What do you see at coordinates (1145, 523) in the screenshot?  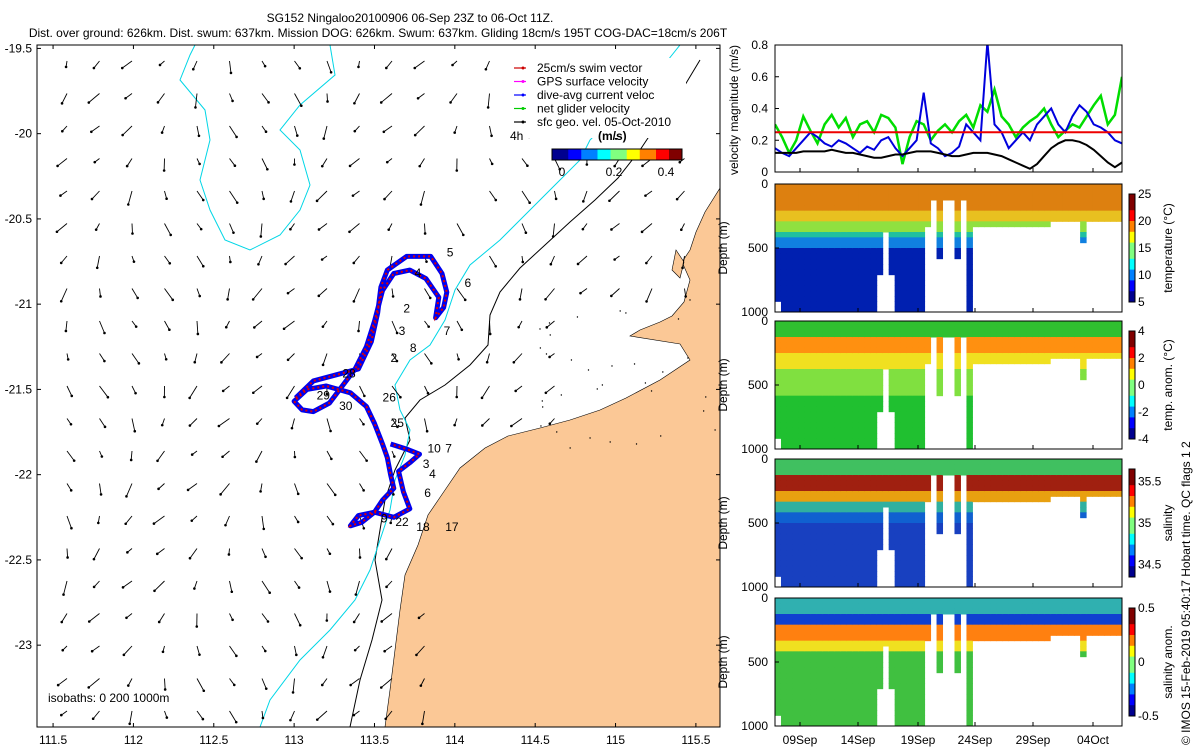 I see `section-colorbar-tick: 35` at bounding box center [1145, 523].